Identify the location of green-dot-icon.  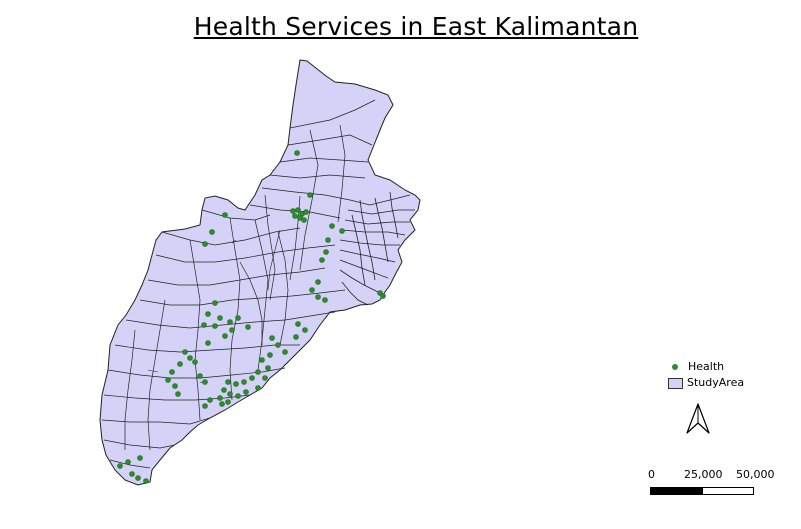
(675, 367).